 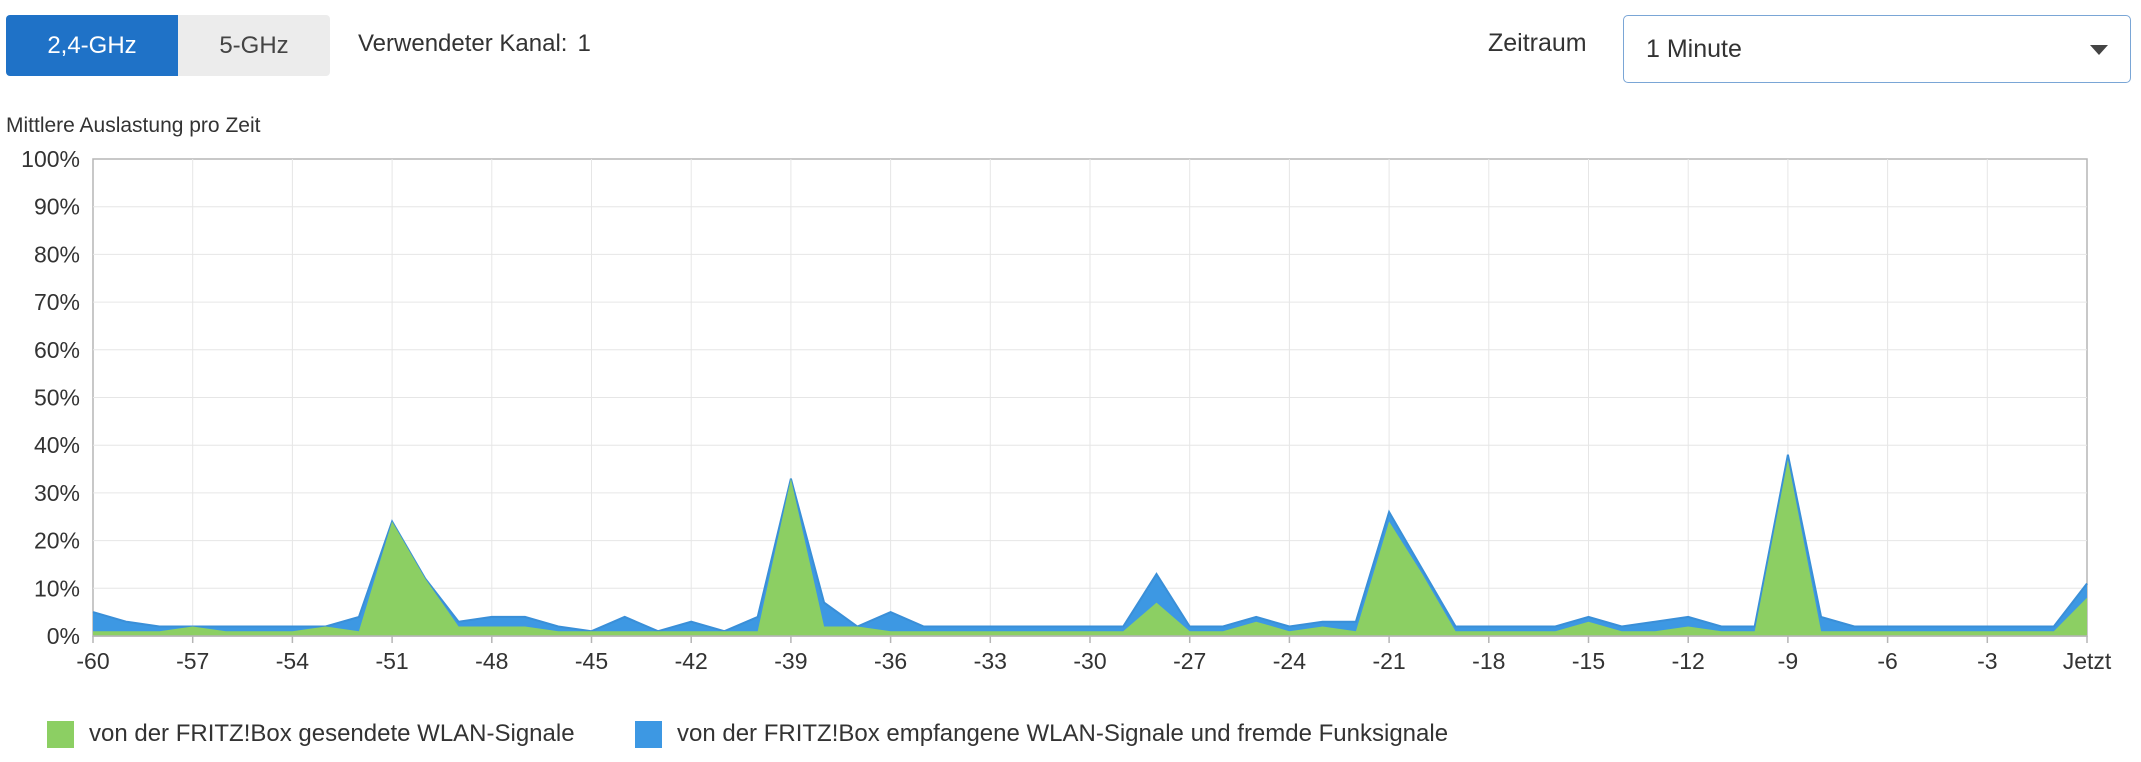 What do you see at coordinates (50, 159) in the screenshot?
I see `y-tick-label: 100%` at bounding box center [50, 159].